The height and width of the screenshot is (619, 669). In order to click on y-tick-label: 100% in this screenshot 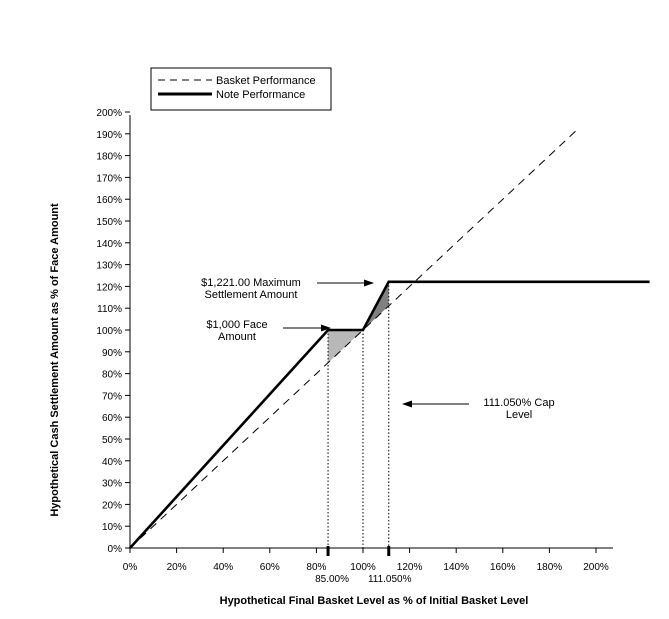, I will do `click(109, 331)`.